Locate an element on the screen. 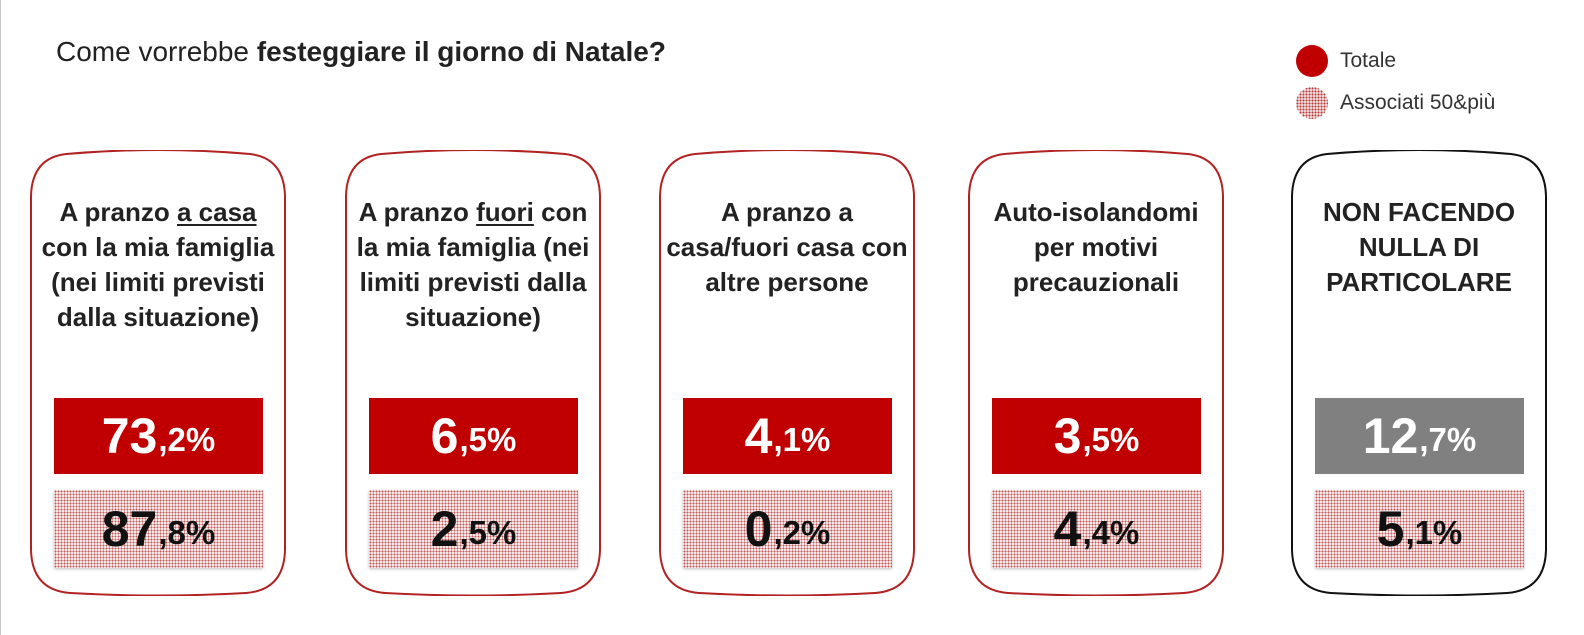 Image resolution: width=1584 pixels, height=635 pixels. value-associati-3: 0,2% is located at coordinates (787, 529).